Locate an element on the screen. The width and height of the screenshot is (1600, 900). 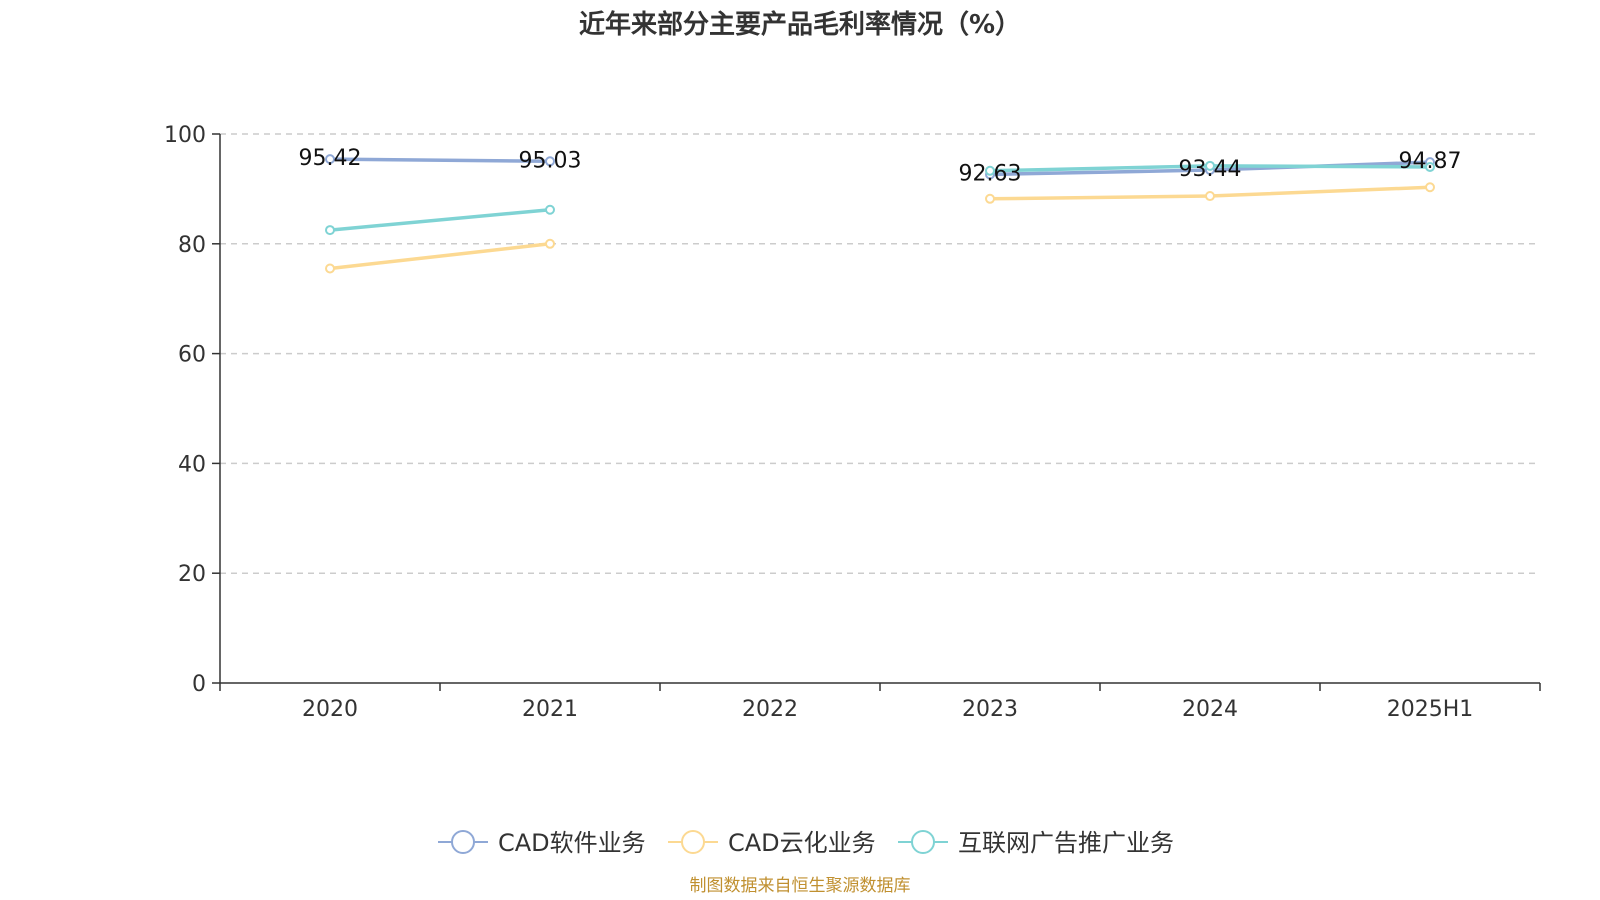
data-label: 95.03 is located at coordinates (550, 160).